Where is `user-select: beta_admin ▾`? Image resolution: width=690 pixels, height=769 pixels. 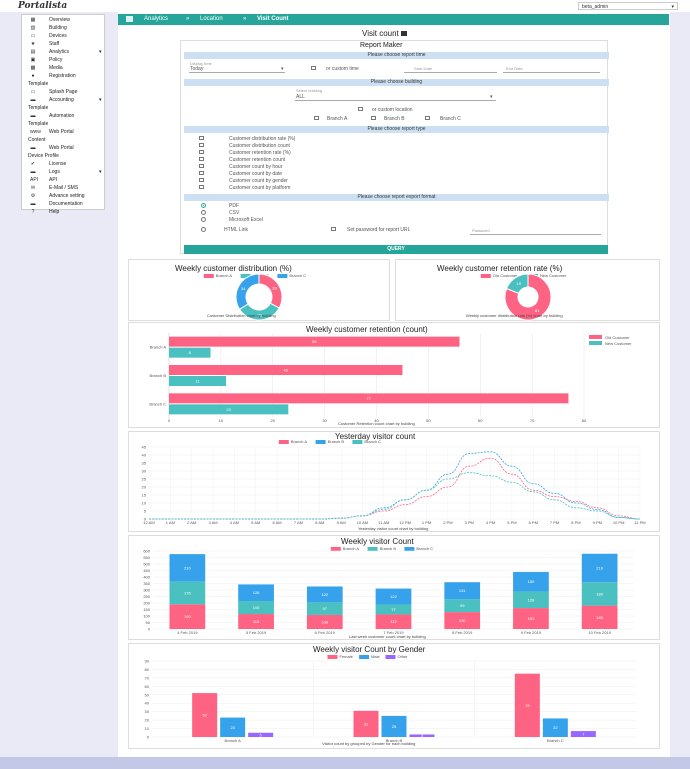
user-select: beta_admin ▾ is located at coordinates (628, 6).